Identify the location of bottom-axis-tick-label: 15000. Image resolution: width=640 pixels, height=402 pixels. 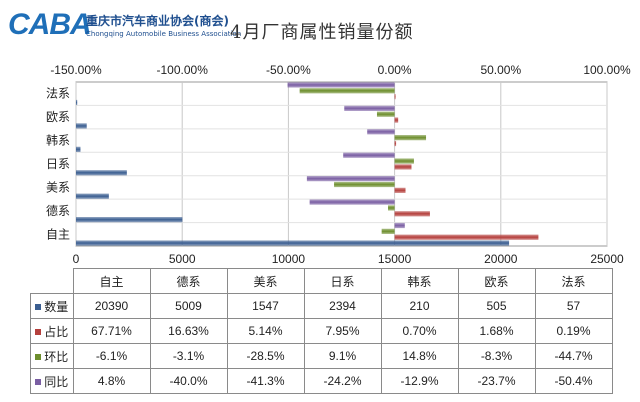
(395, 259).